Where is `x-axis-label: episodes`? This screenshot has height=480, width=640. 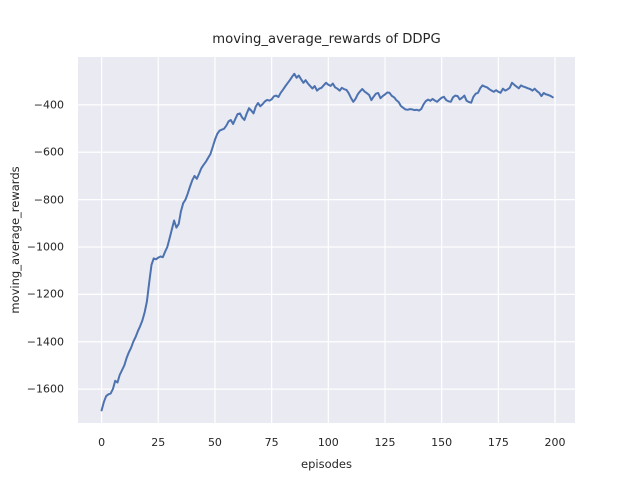 x-axis-label: episodes is located at coordinates (326, 464).